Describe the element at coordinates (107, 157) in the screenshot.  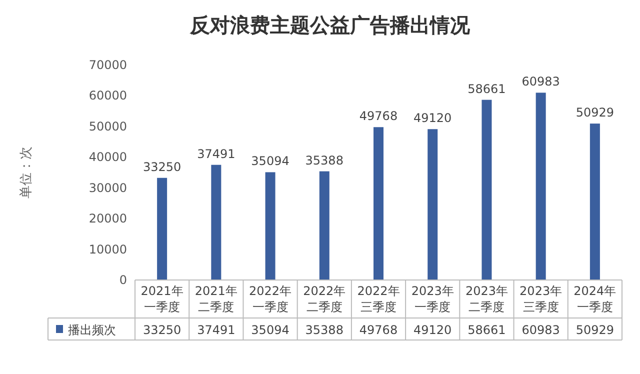
I see `y-tick-label: 40000` at that location.